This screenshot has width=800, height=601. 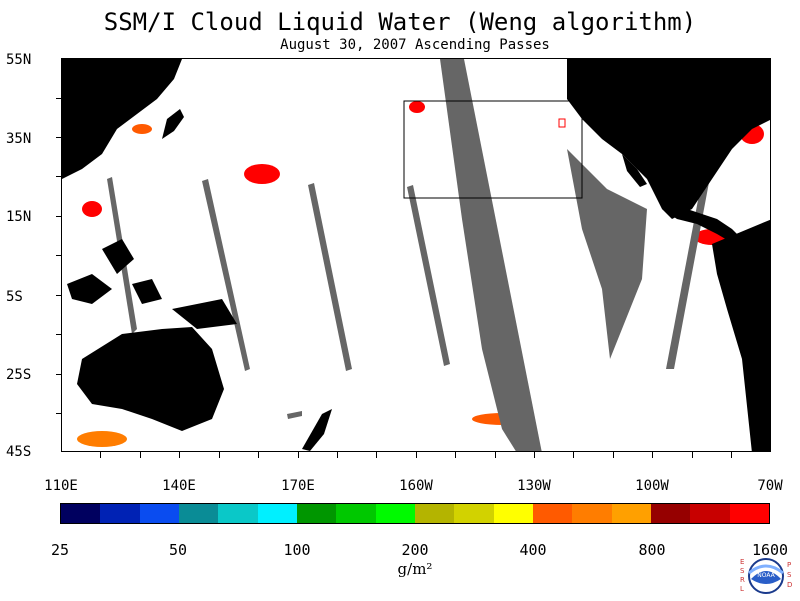 I want to click on logo-psd-d: D, so click(x=789, y=585).